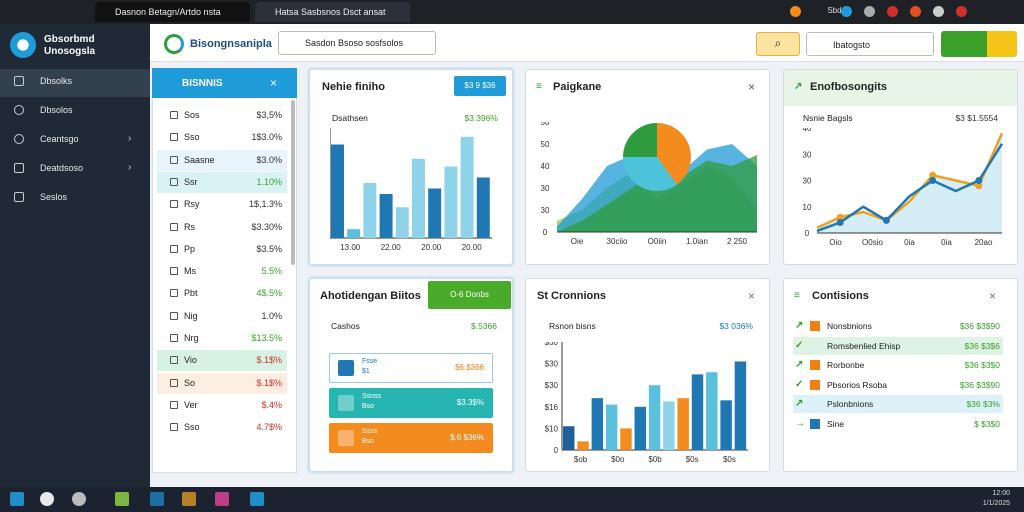 This screenshot has width=1024, height=512. I want to click on x-tick-label: 0ia, so click(946, 242).